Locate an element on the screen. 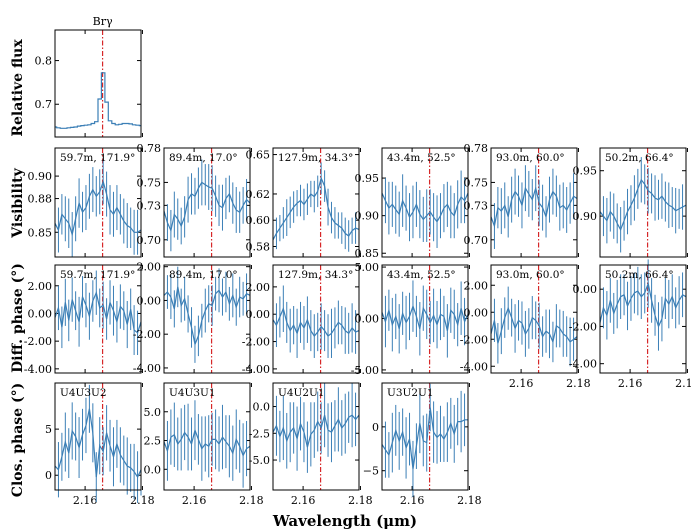  br-gamma-label: Brγ is located at coordinates (103, 21).